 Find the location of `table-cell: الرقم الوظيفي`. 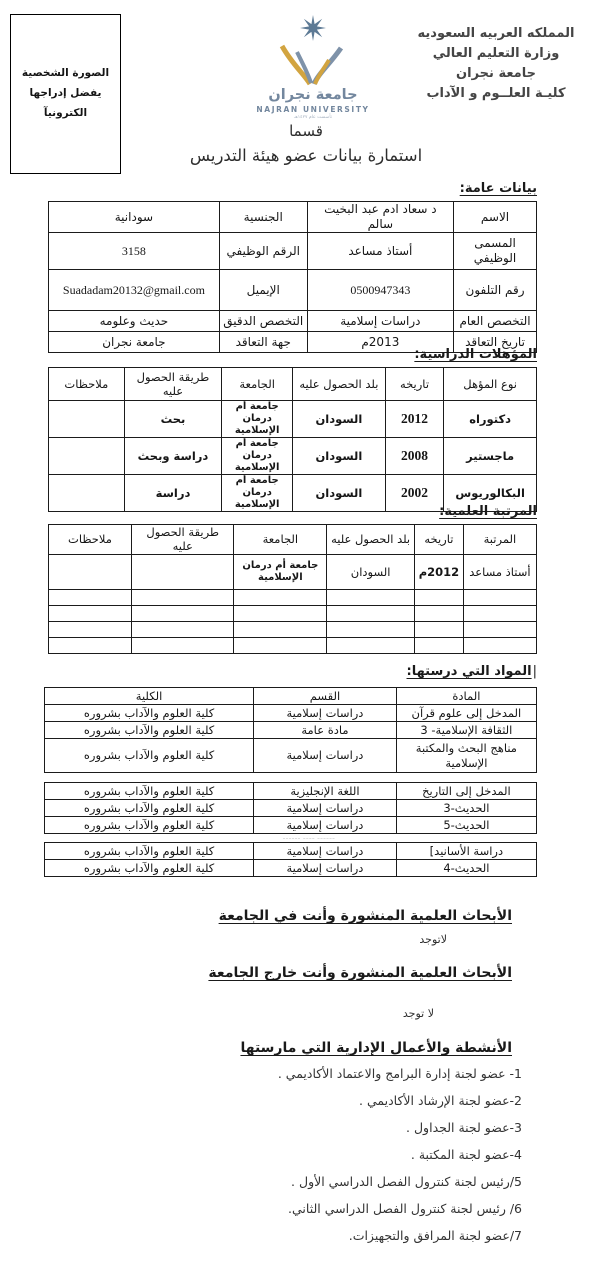

table-cell: الرقم الوظيفي is located at coordinates (263, 251).